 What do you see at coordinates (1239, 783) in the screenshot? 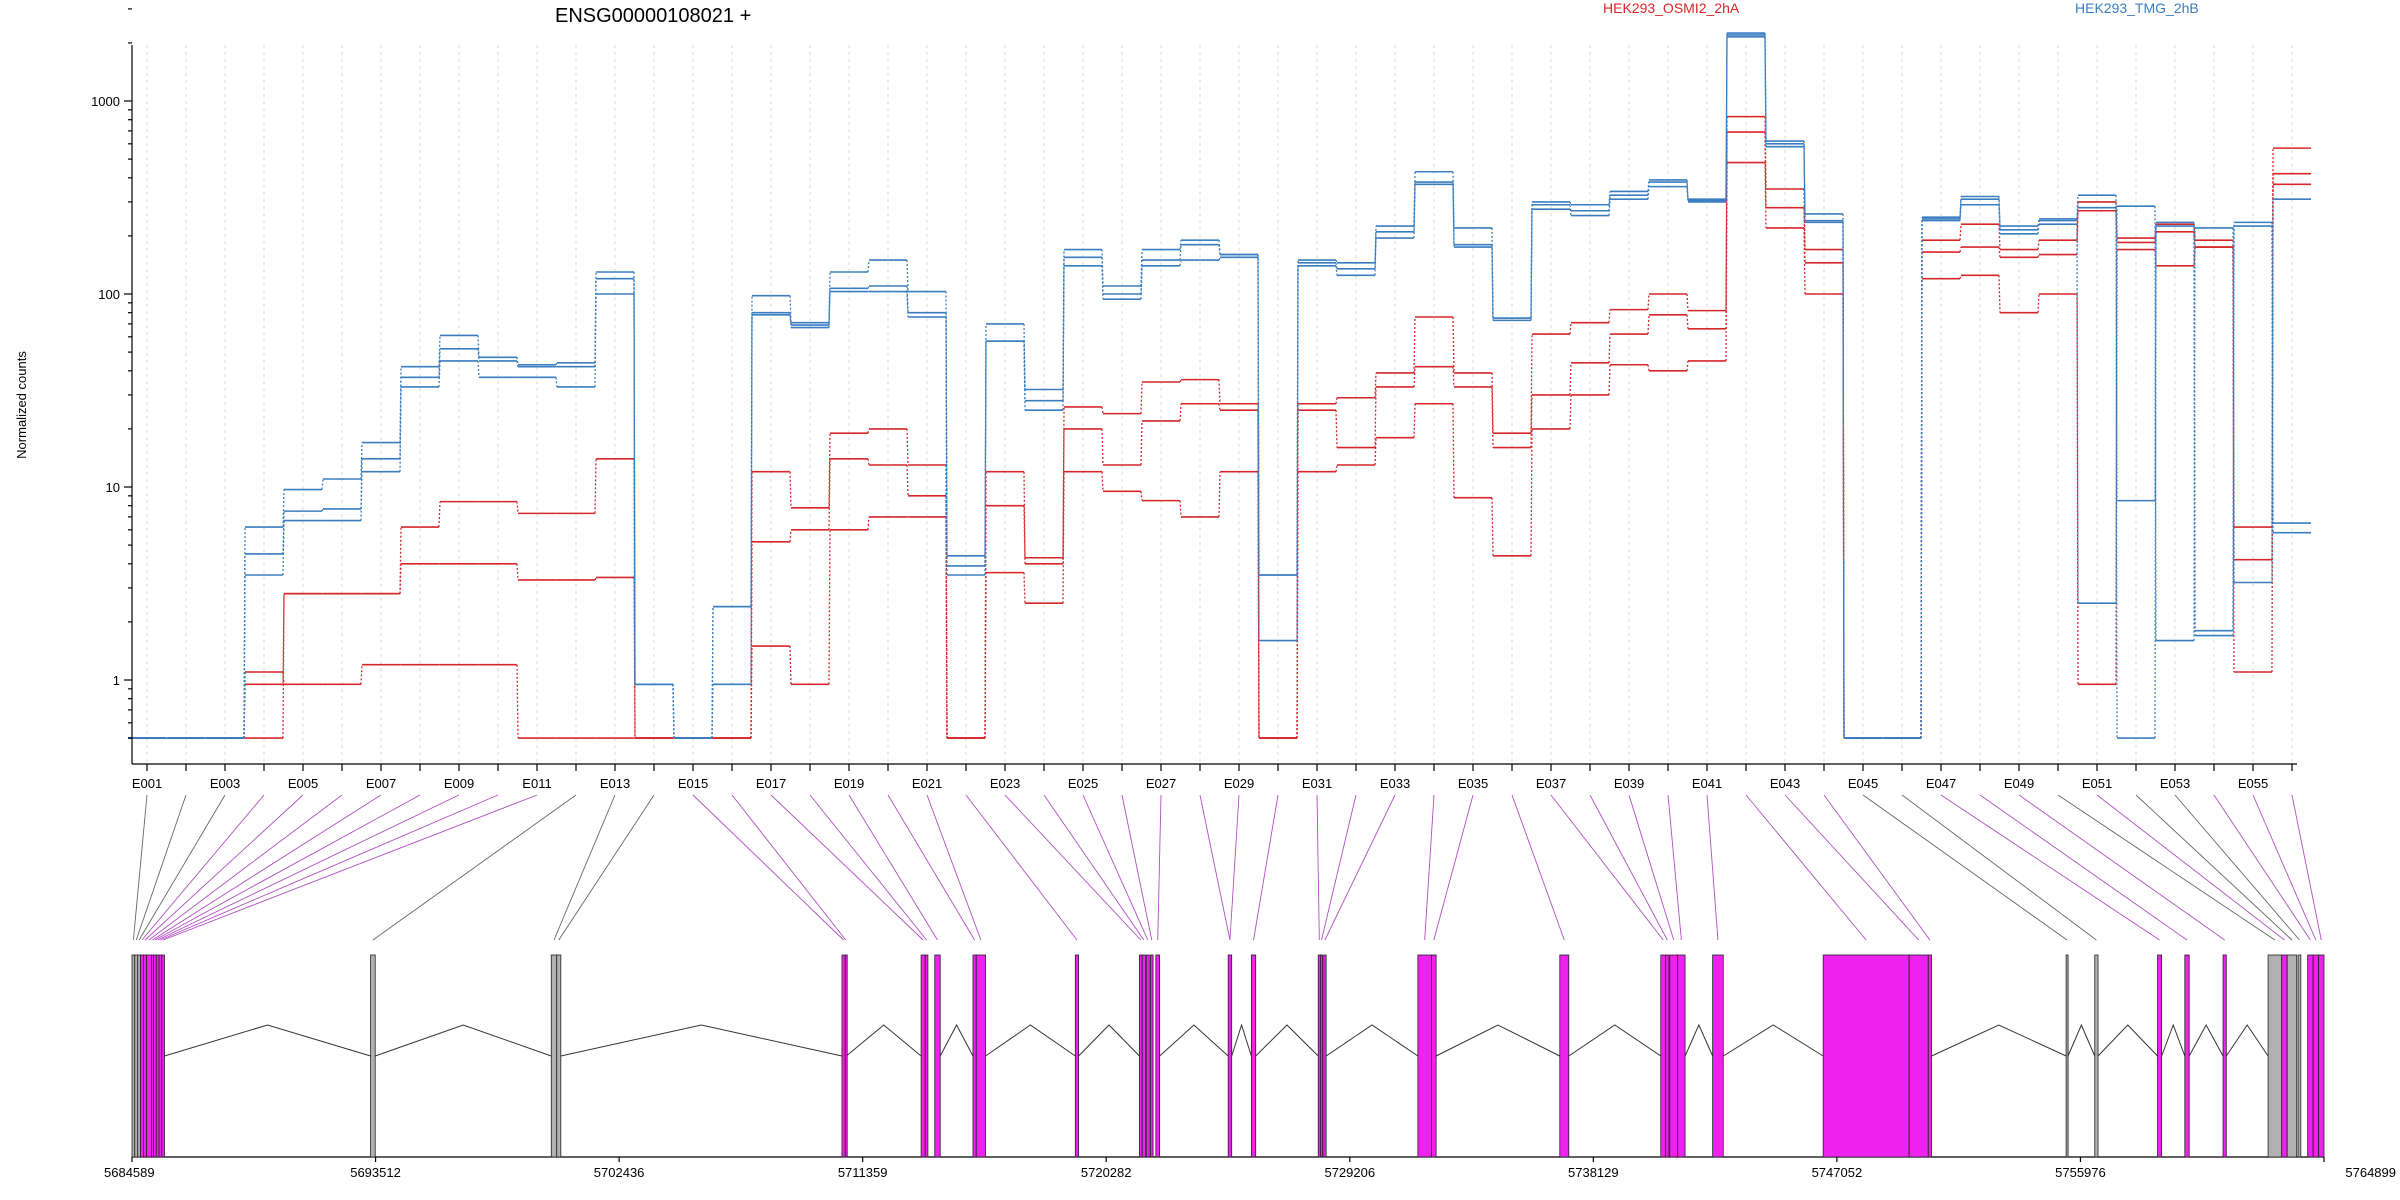
I see `x-tick-label-e029: E029` at bounding box center [1239, 783].